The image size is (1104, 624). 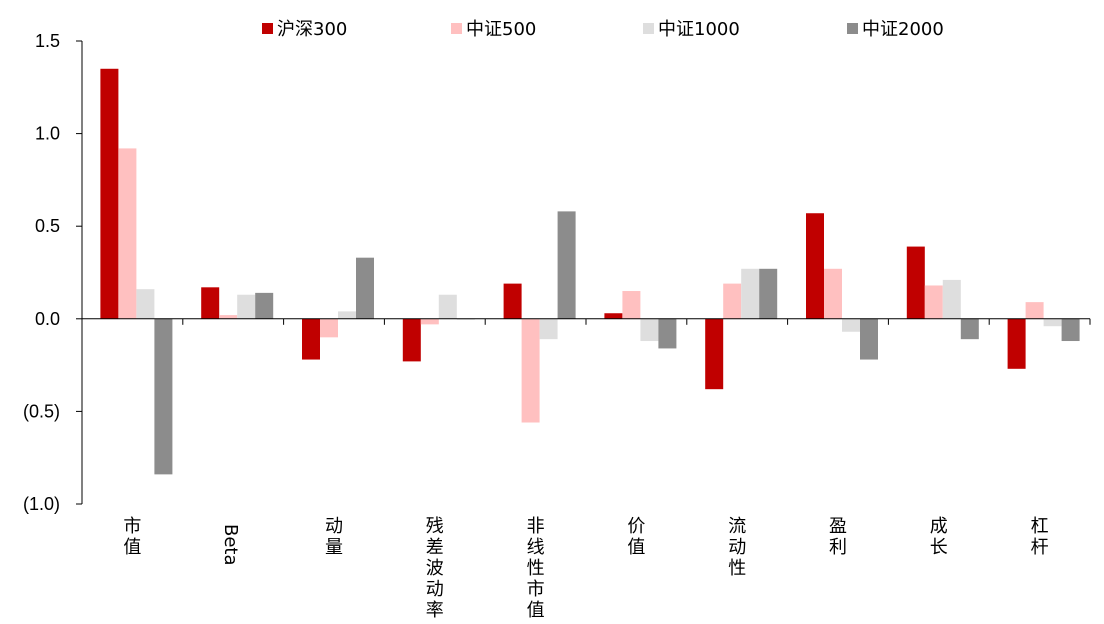 I want to click on bar-沪深300-价值, so click(x=613, y=316).